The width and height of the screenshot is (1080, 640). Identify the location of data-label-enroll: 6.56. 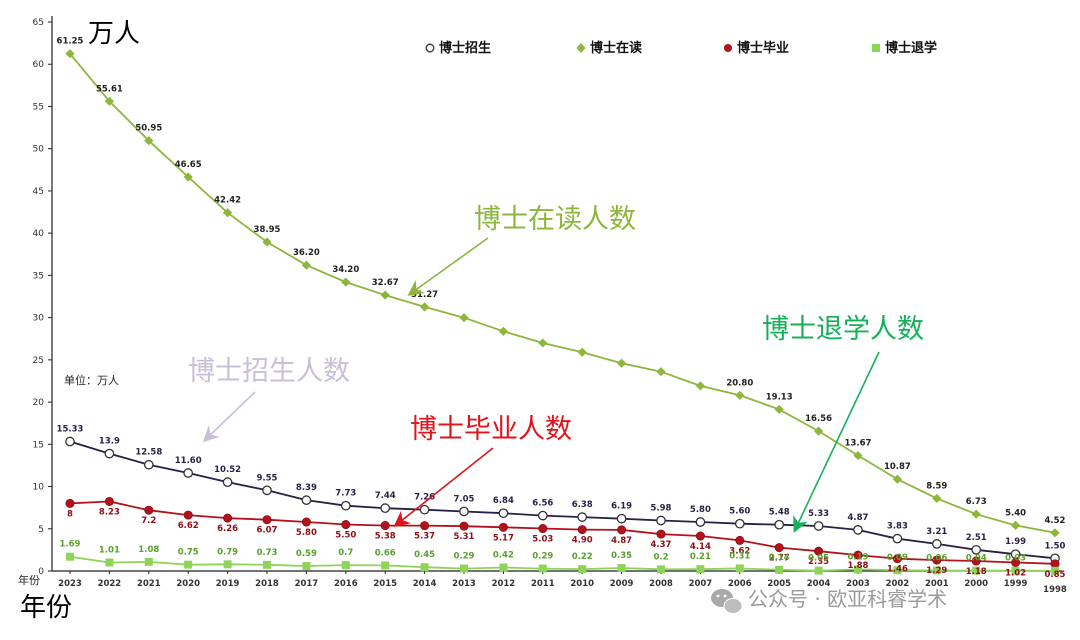
(542, 504).